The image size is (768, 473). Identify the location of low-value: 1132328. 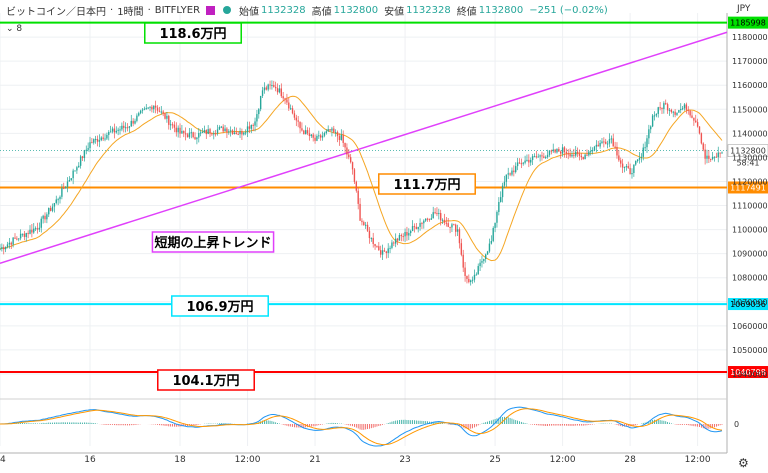
(428, 10).